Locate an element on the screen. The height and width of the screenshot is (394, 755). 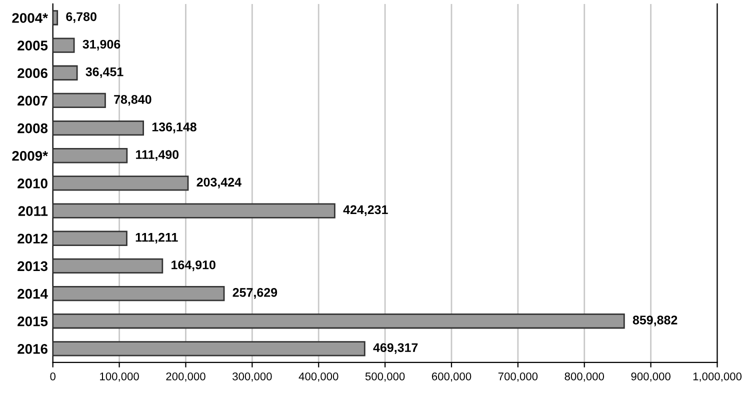
data-label: 36,451 is located at coordinates (105, 72).